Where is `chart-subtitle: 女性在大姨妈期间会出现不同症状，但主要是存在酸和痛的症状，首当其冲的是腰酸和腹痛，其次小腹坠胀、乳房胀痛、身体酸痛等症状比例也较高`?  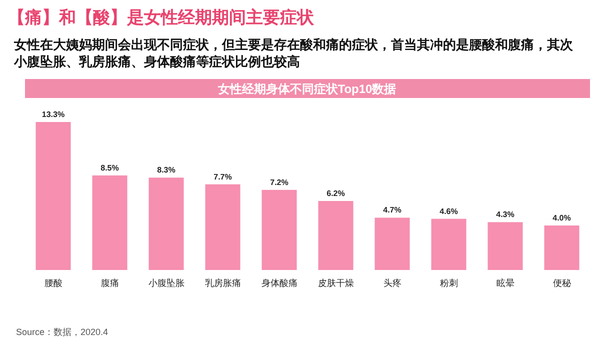 chart-subtitle: 女性在大姨妈期间会出现不同症状，但主要是存在酸和痛的症状，首当其冲的是腰酸和腹痛，其次小腹坠胀、乳房胀痛、身体酸痛等症状比例也较高 is located at coordinates (294, 53).